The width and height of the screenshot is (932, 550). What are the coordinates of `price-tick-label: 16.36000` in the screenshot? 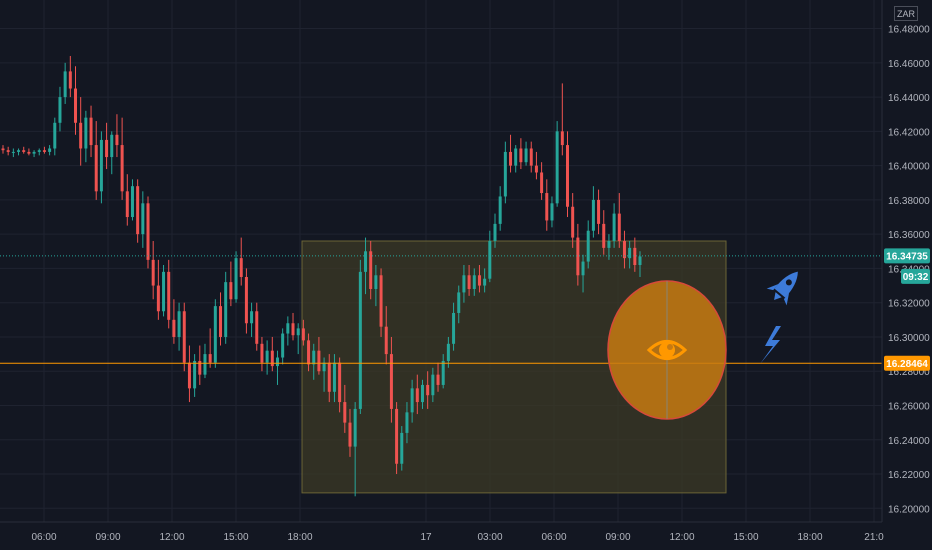 It's located at (909, 235).